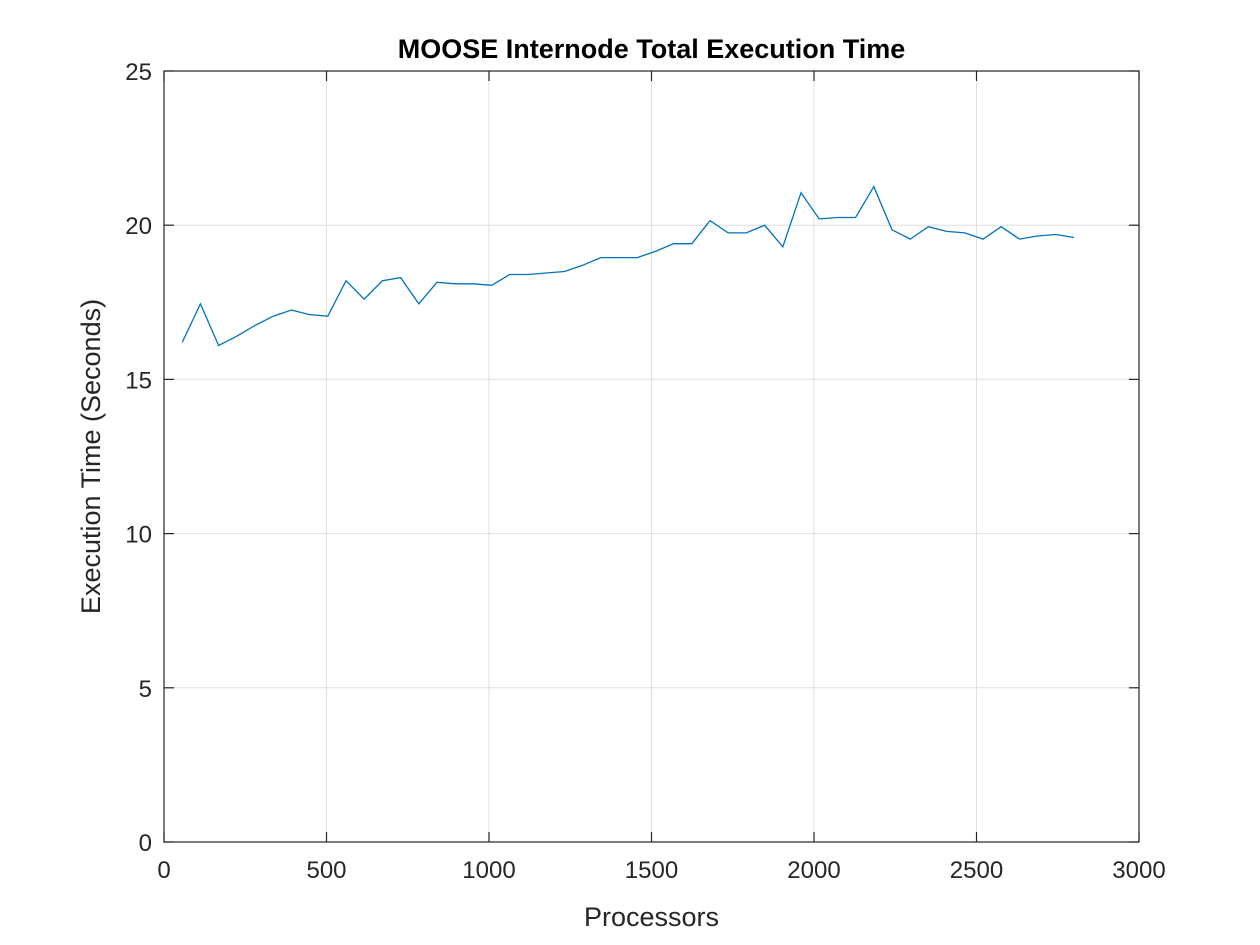 This screenshot has width=1260, height=945. I want to click on y-tick-label: 20, so click(138, 226).